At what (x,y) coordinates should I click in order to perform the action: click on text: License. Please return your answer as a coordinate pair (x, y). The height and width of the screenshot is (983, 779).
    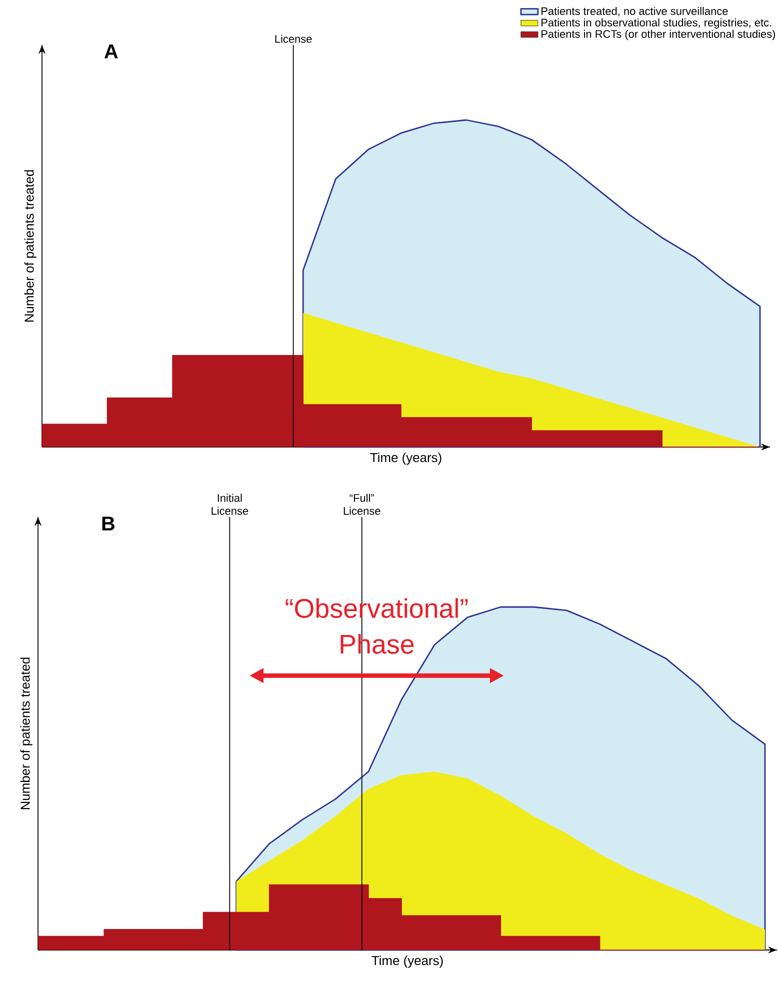
    Looking at the image, I should click on (293, 38).